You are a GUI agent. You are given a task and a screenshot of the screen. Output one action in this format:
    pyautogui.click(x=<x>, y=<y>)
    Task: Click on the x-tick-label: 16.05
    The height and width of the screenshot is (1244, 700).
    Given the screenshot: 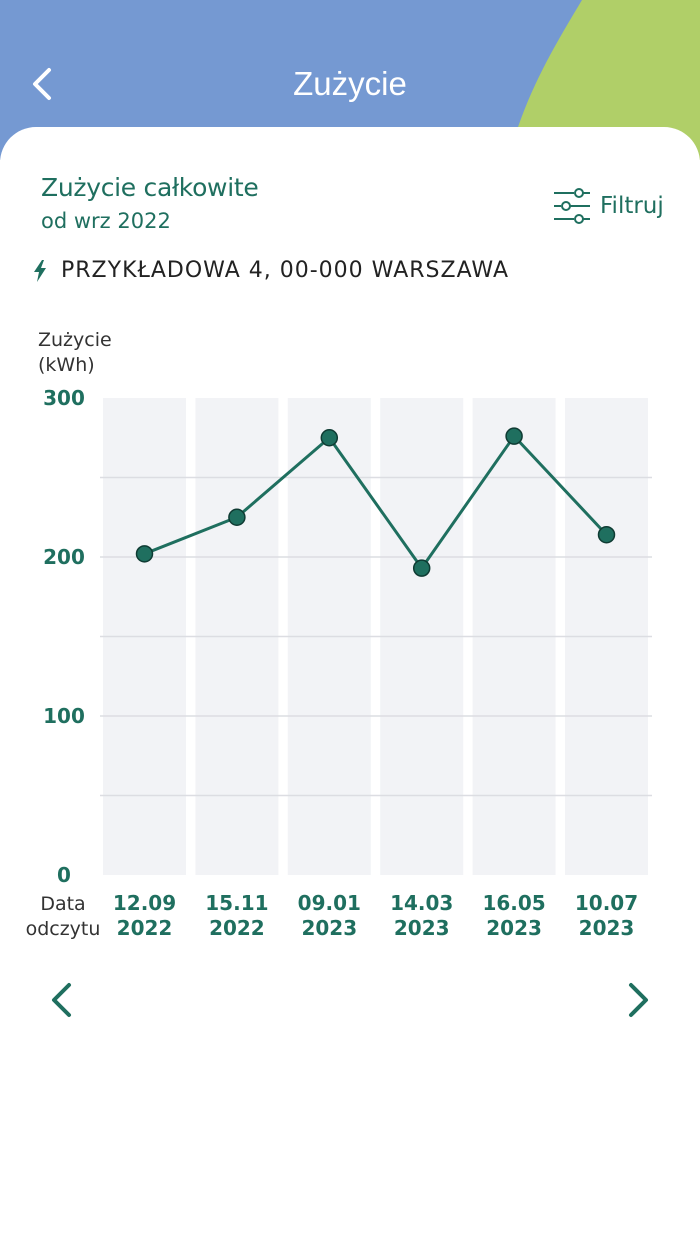 What is the action you would take?
    pyautogui.click(x=513, y=903)
    